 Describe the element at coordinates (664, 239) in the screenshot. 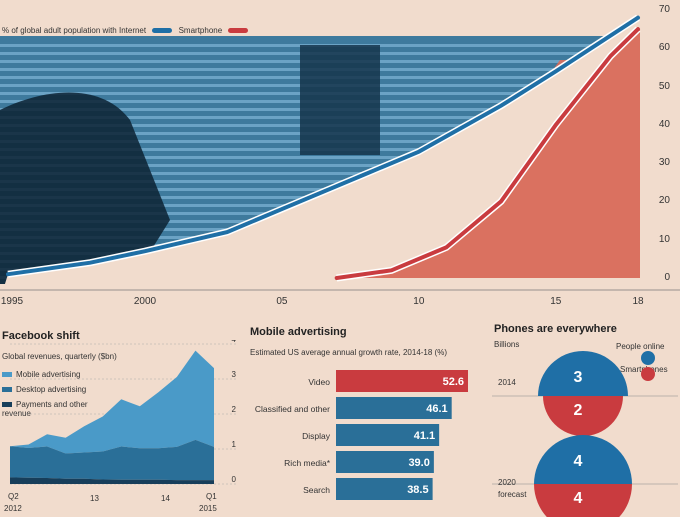

I see `main-y-tick: 10` at that location.